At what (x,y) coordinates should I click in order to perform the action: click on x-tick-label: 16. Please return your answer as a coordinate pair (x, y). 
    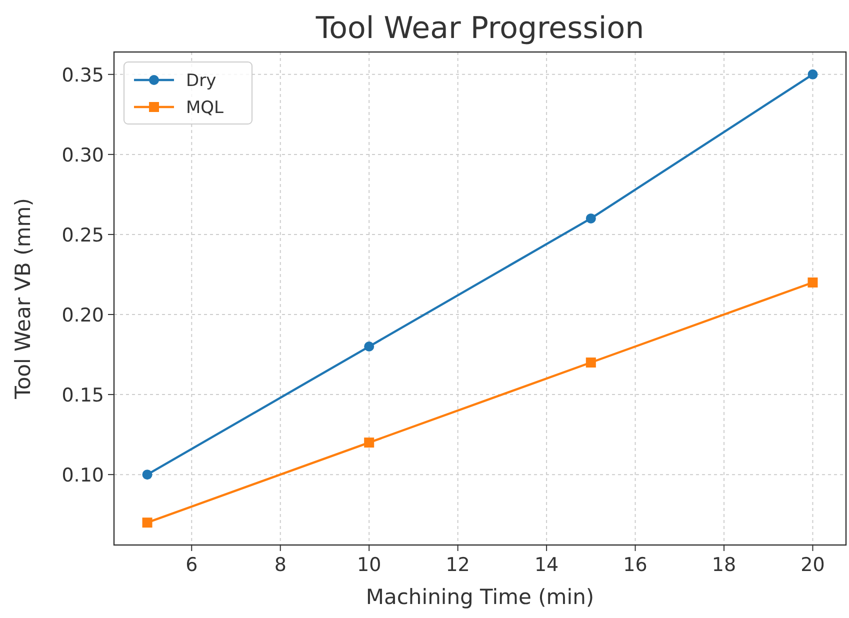
    Looking at the image, I should click on (635, 565).